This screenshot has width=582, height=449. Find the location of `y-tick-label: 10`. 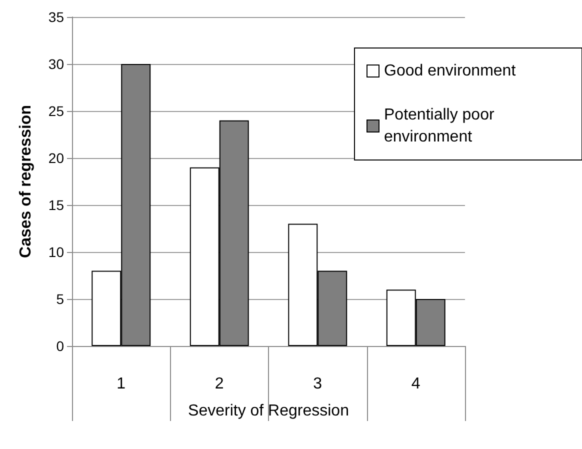

y-tick-label: 10 is located at coordinates (56, 252).